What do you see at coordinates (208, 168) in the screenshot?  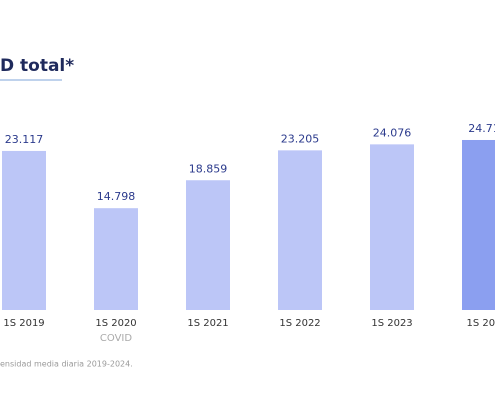 I see `value-label: 18.859` at bounding box center [208, 168].